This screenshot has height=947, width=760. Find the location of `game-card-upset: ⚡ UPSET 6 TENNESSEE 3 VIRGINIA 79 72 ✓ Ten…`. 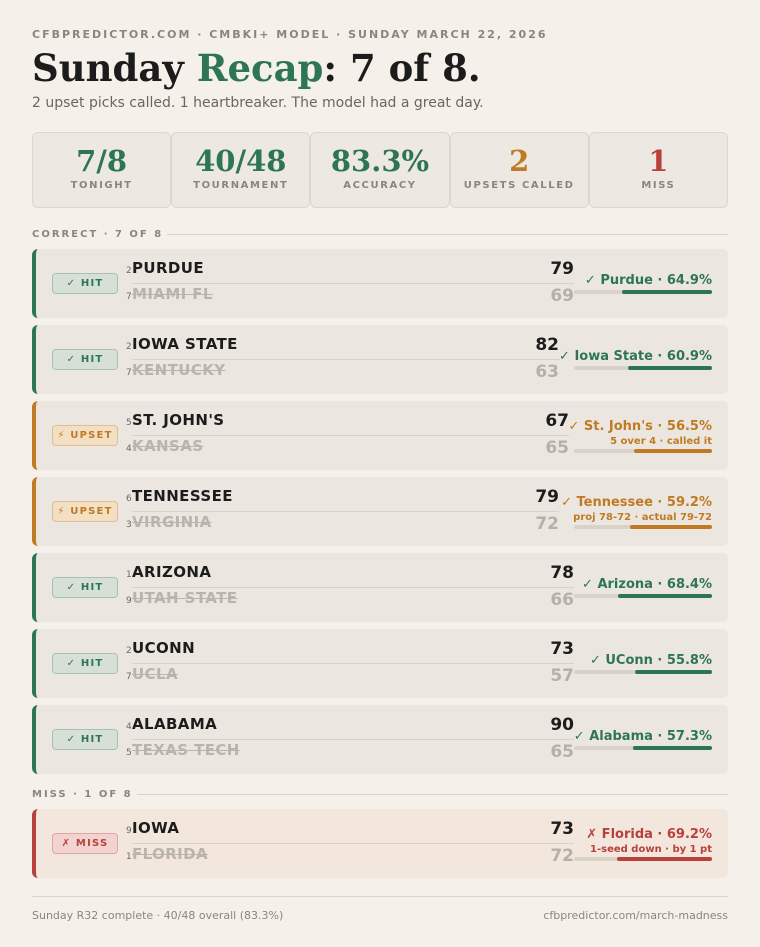

game-card-upset: ⚡ UPSET 6 TENNESSEE 3 VIRGINIA 79 72 ✓ Ten… is located at coordinates (380, 511).